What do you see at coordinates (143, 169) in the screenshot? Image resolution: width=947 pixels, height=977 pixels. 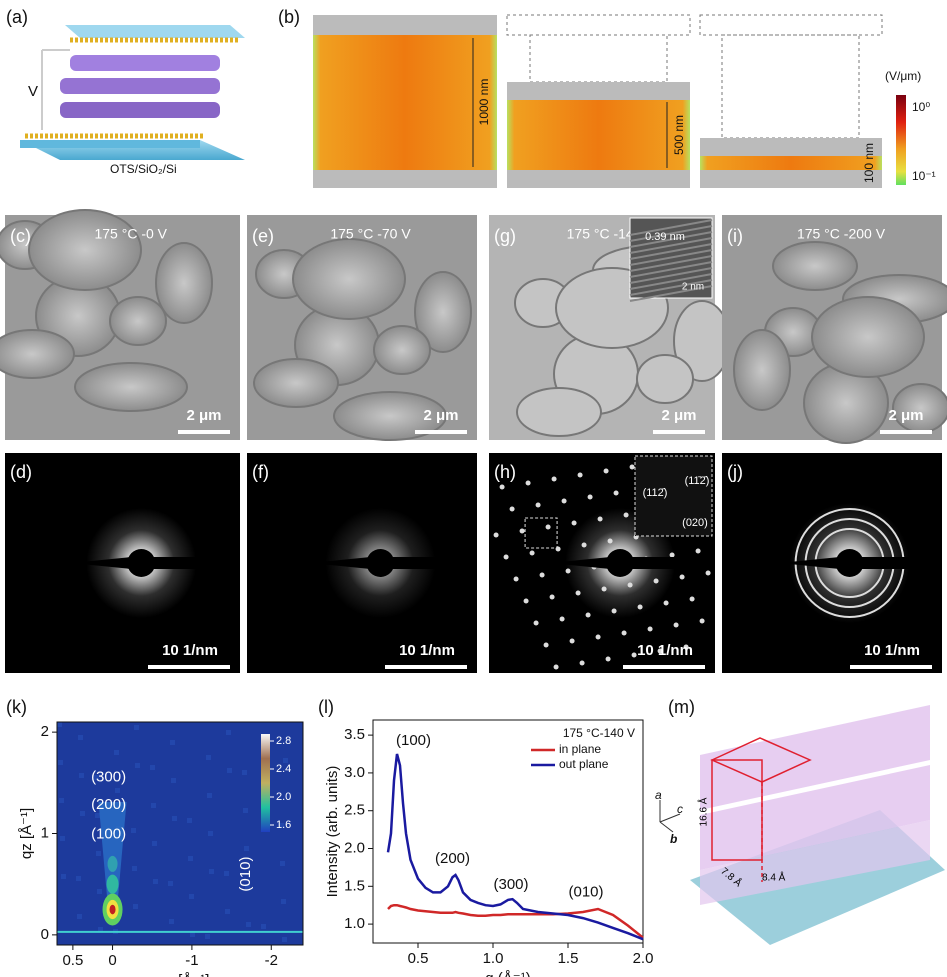 I see `substrate-label: OTS/SiO₂/Si` at bounding box center [143, 169].